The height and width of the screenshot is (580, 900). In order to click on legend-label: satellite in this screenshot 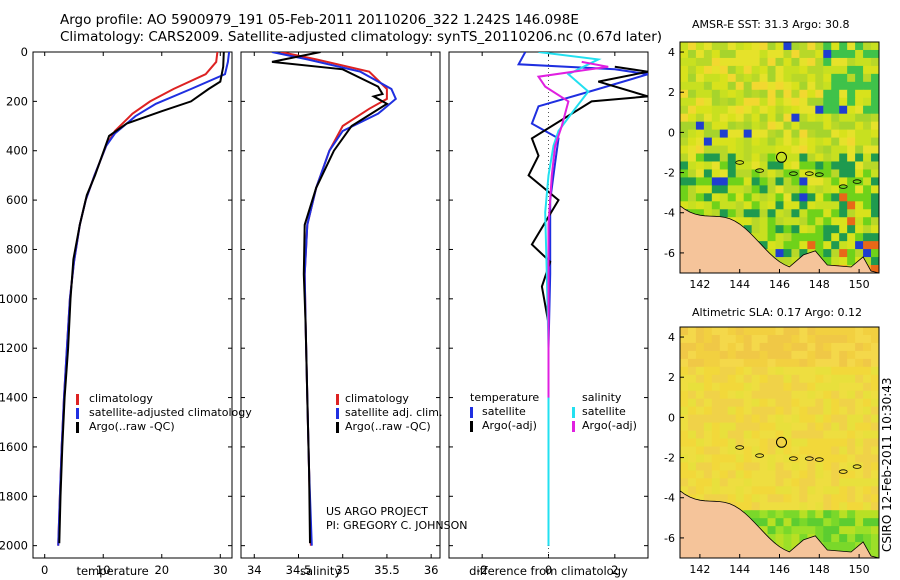, I will do `click(604, 411)`.